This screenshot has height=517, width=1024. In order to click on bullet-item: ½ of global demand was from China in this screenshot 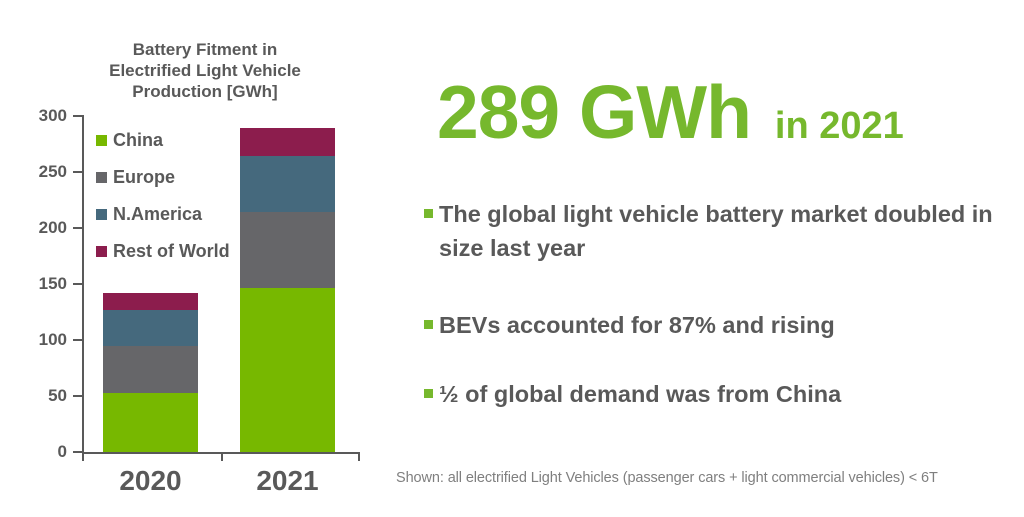, I will do `click(720, 394)`.